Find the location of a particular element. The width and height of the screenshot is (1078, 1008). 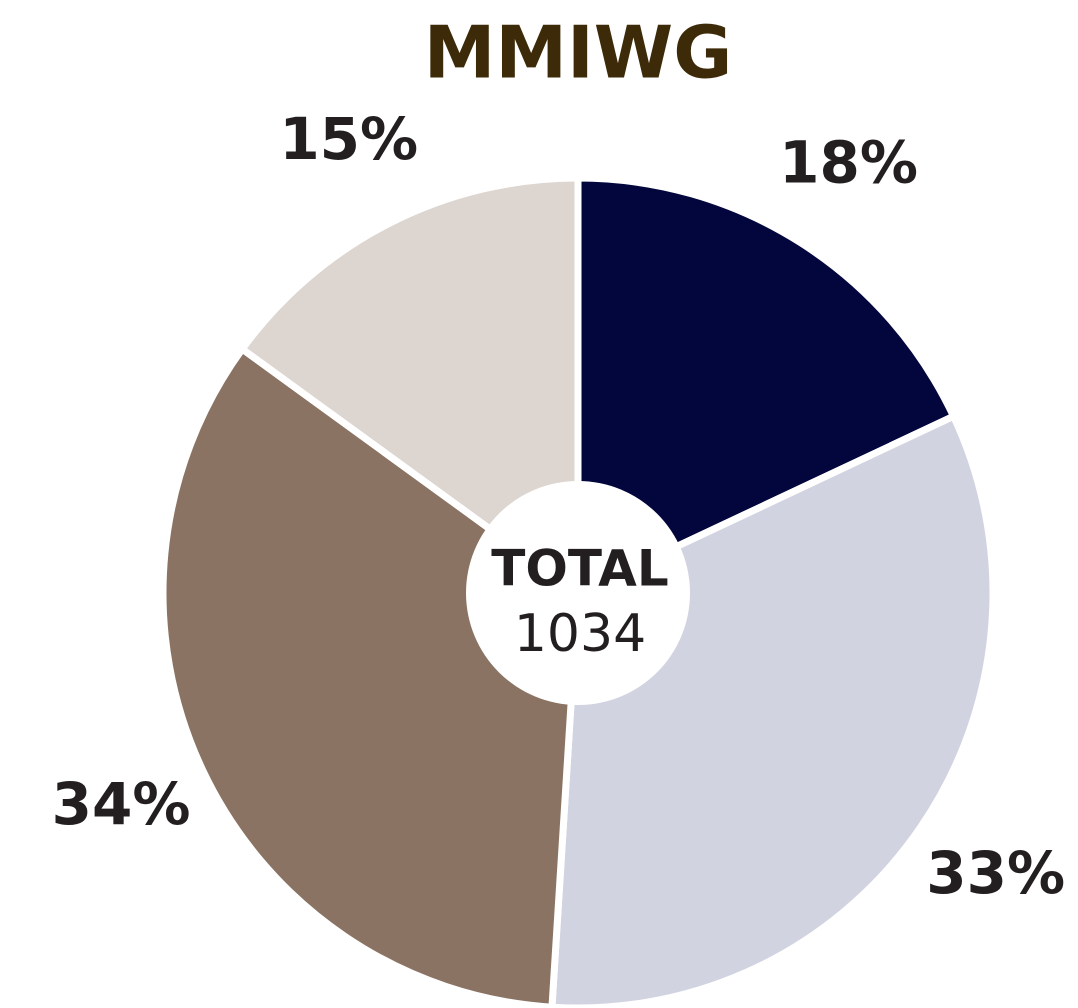

center-hole is located at coordinates (578, 593).